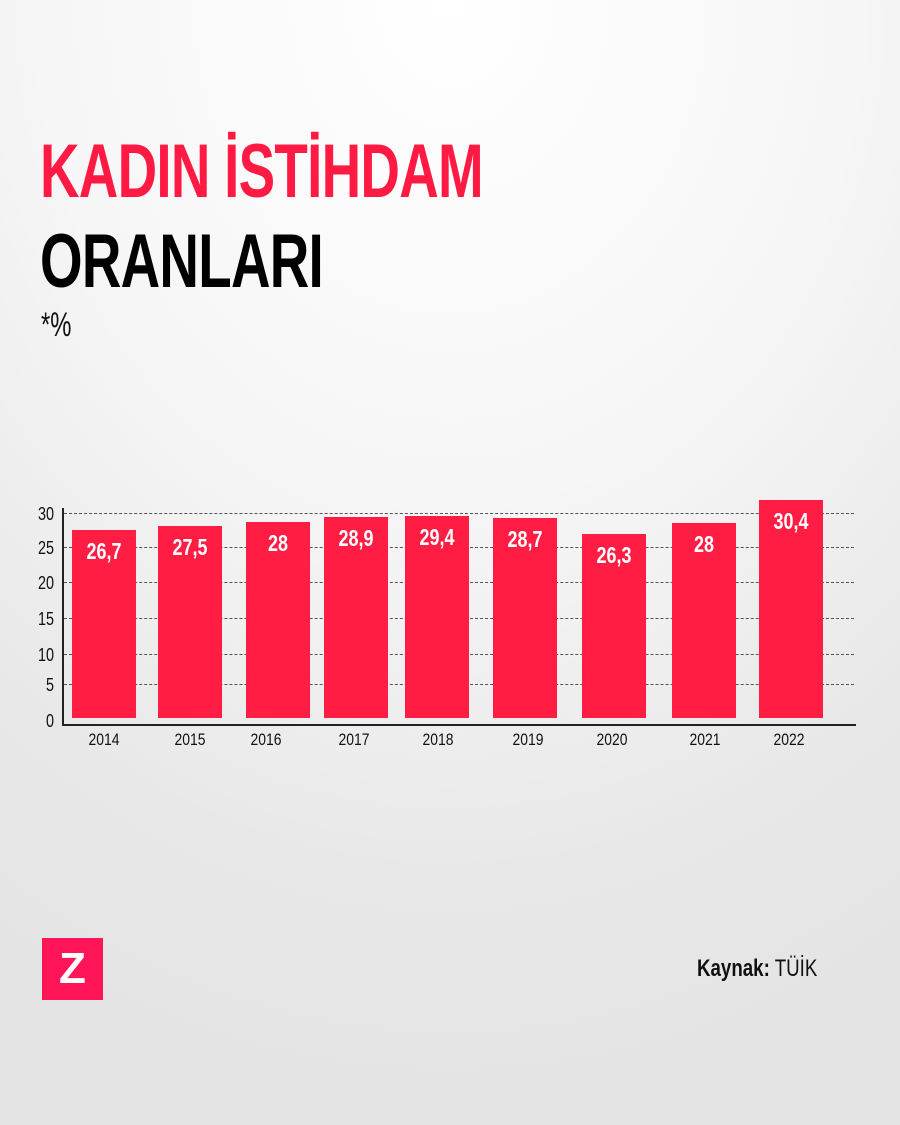 The width and height of the screenshot is (900, 1125). I want to click on bar-value-label: 30,4, so click(791, 521).